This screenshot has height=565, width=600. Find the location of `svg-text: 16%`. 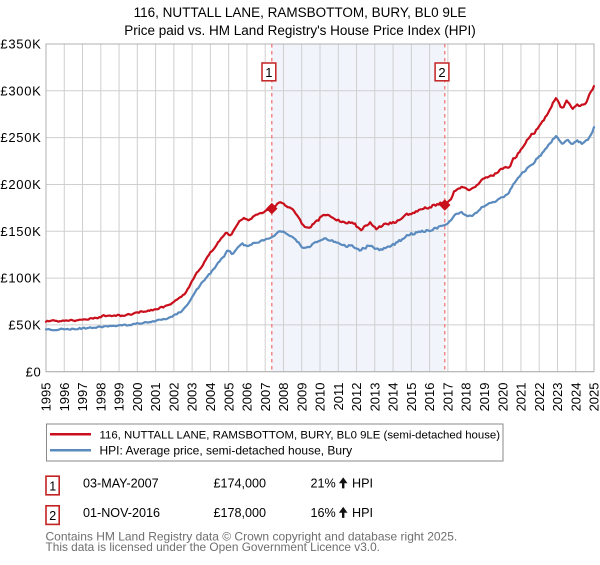

svg-text: 16% is located at coordinates (323, 513).